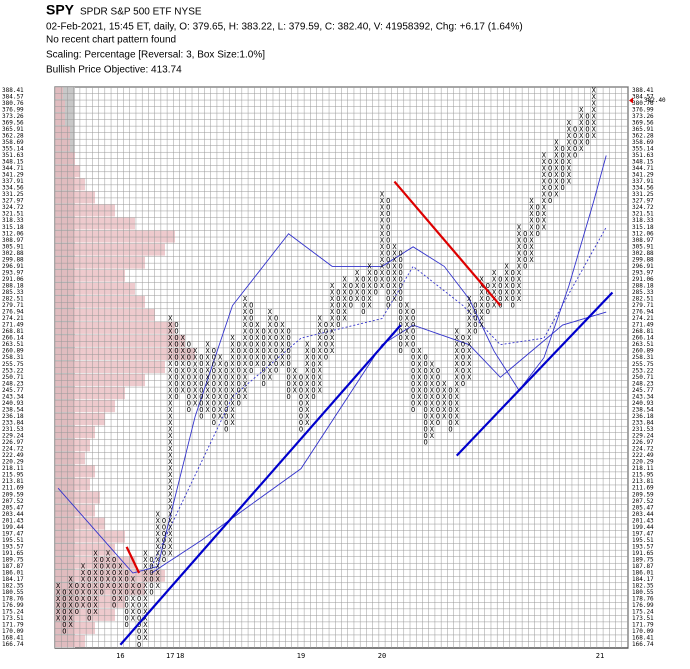 The image size is (690, 669). Describe the element at coordinates (13, 488) in the screenshot. I see `y-tick-label: 211.69` at that location.